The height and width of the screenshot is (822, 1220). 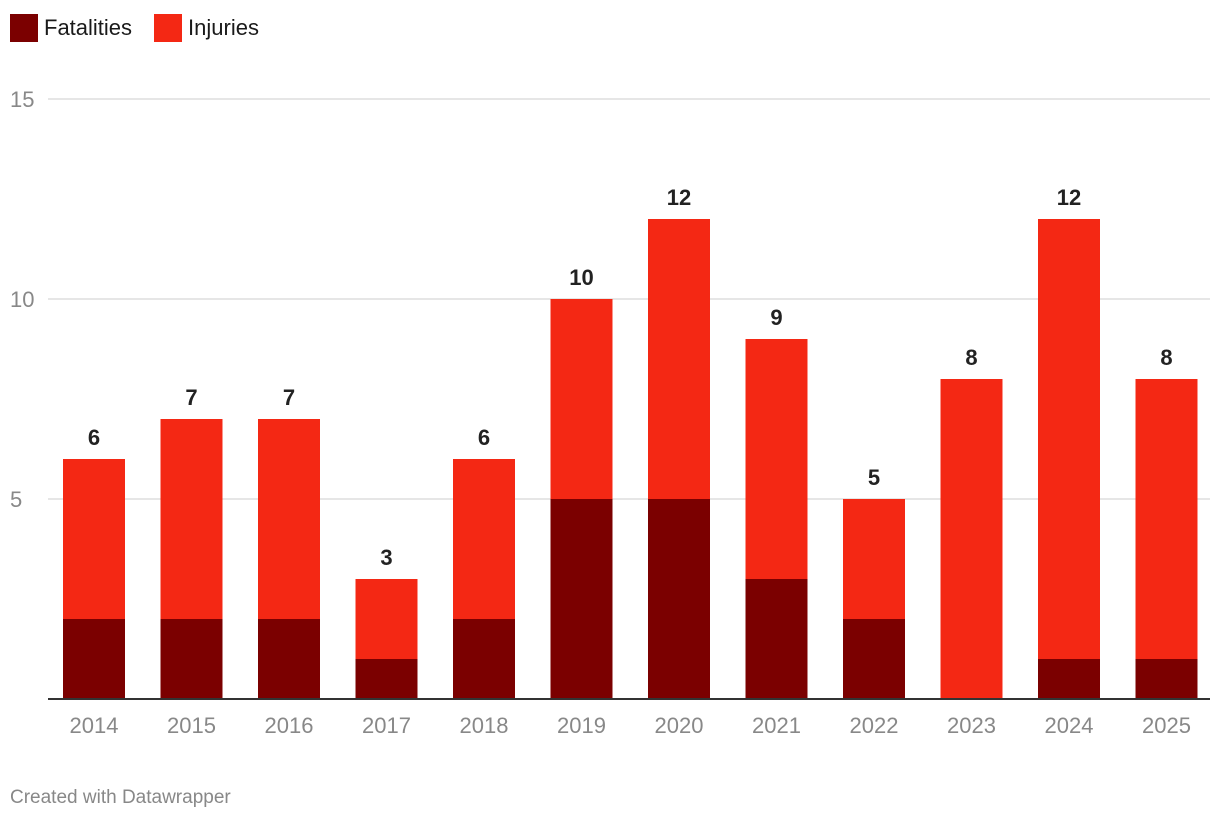 What do you see at coordinates (1069, 439) in the screenshot?
I see `bar-injuries-2024` at bounding box center [1069, 439].